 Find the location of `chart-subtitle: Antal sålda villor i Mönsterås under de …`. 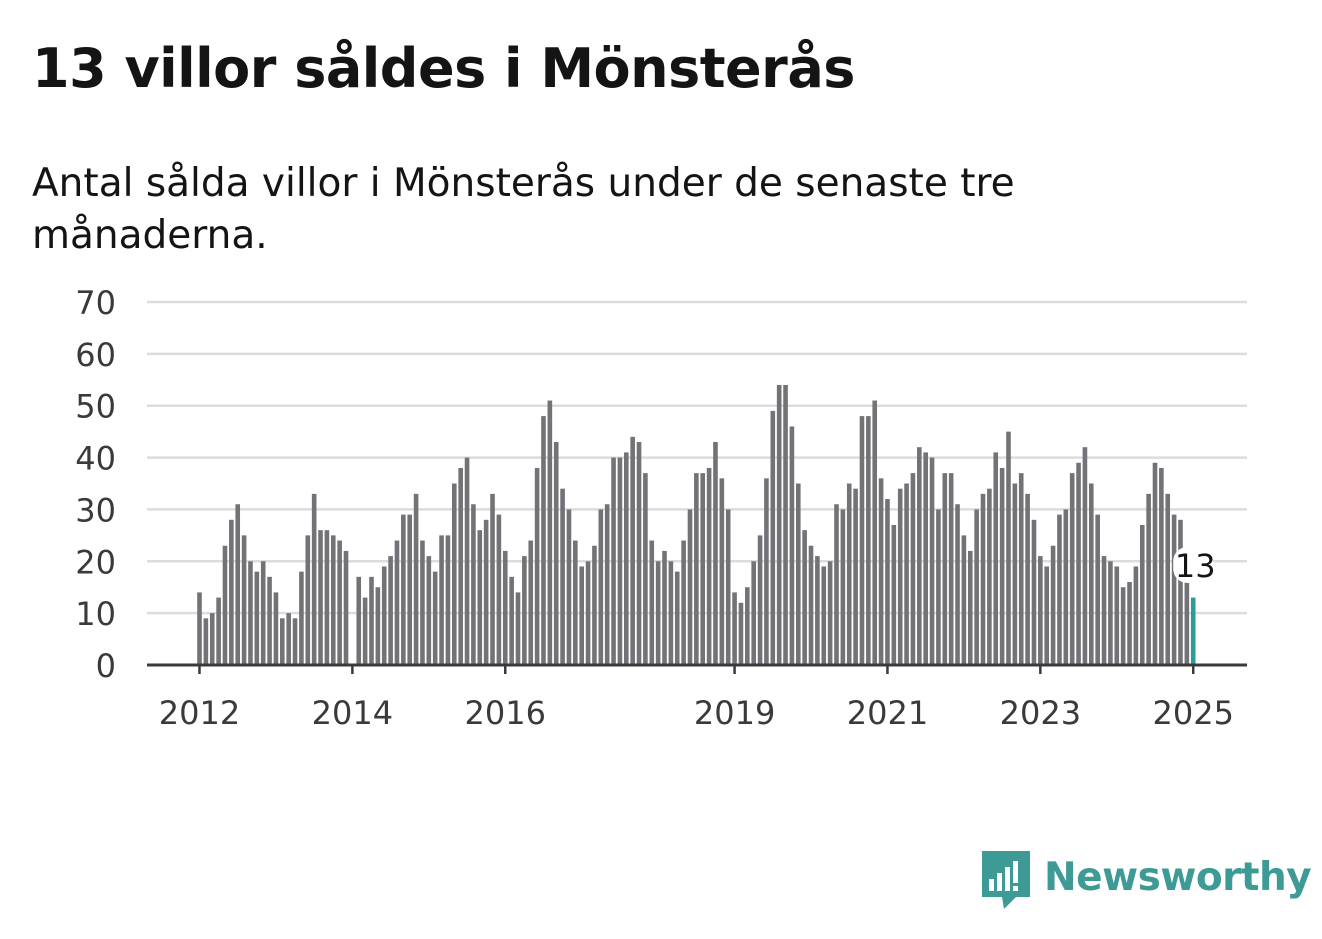

chart-subtitle: Antal sålda villor i Mönsterås under de … is located at coordinates (523, 209).